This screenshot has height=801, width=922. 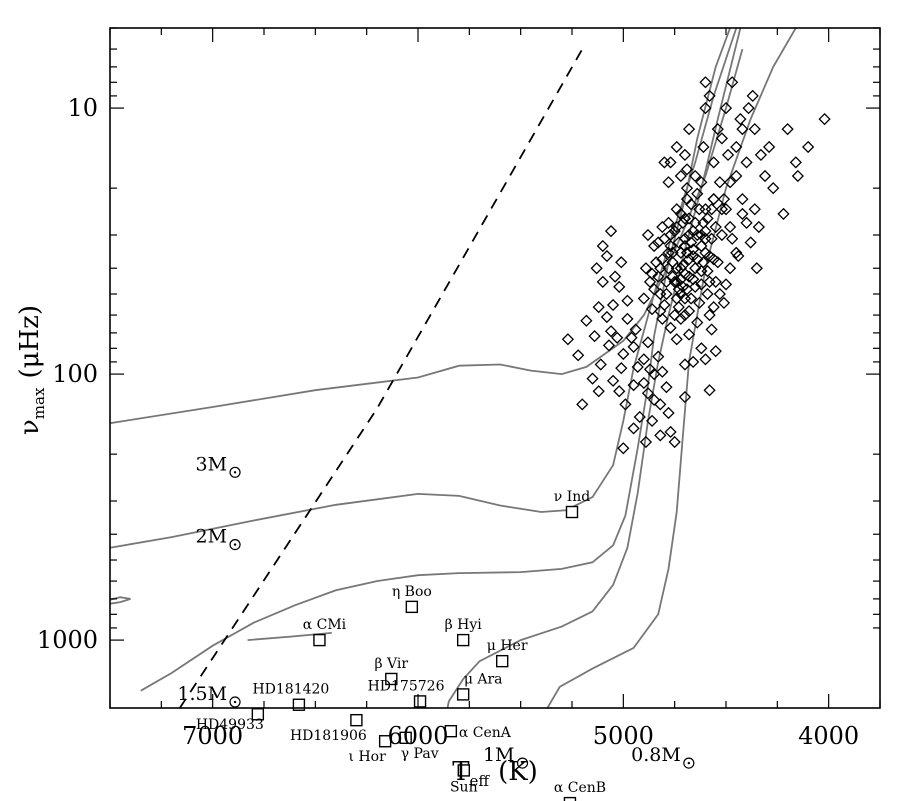 What do you see at coordinates (828, 736) in the screenshot?
I see `x-tick-label: 4000` at bounding box center [828, 736].